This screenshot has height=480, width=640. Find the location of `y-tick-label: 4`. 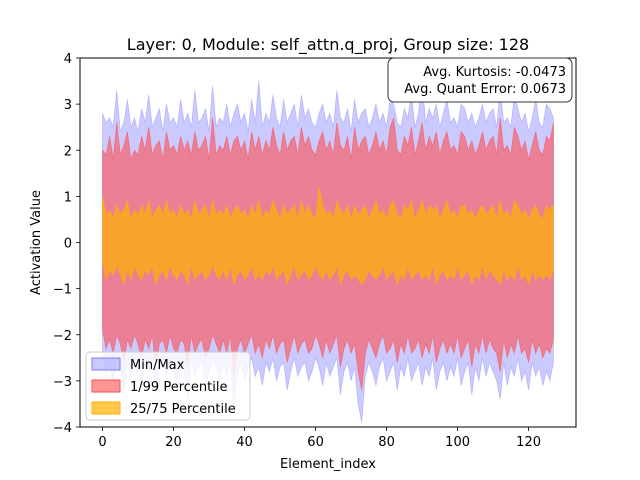

y-tick-label: 4 is located at coordinates (68, 59).